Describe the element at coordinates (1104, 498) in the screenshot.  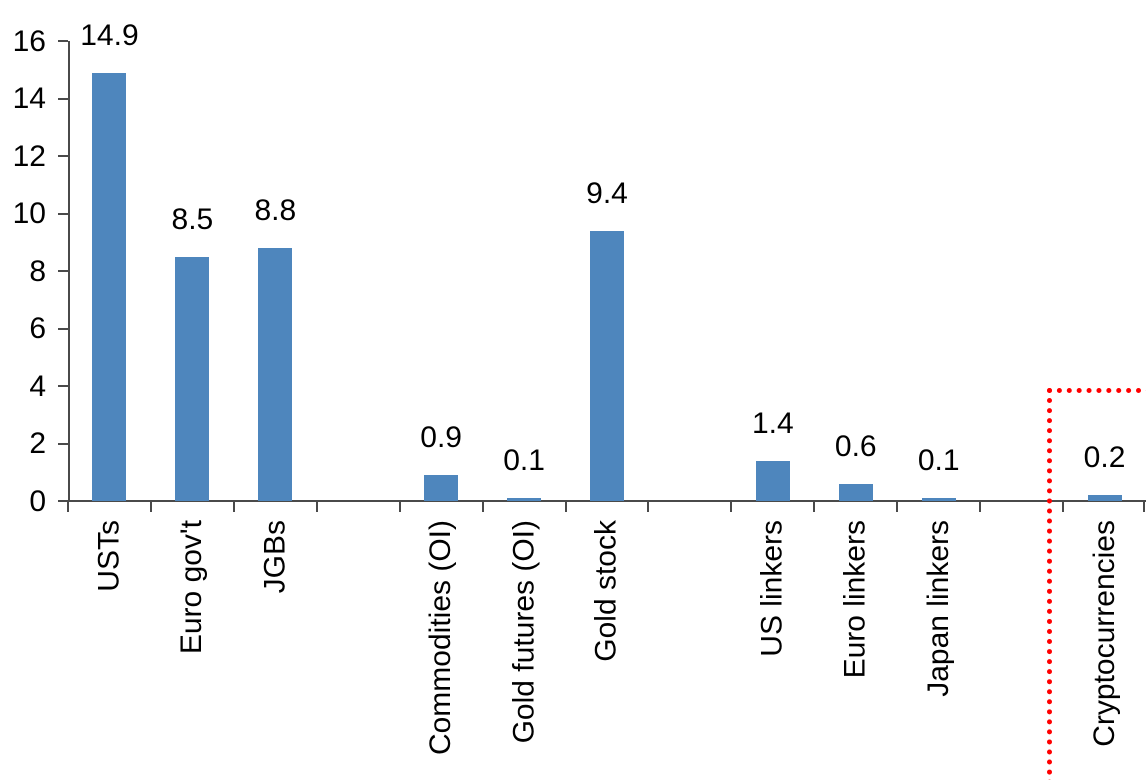
I see `bar-cryptocurrencies` at that location.